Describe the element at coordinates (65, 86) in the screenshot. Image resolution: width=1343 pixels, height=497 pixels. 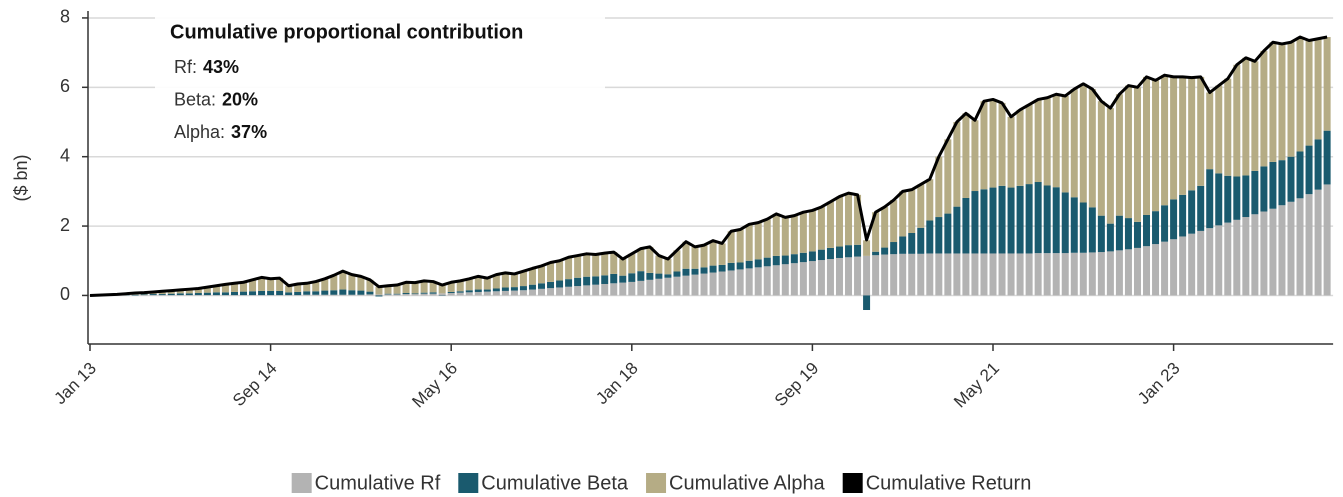
I see `y-tick-label: 6` at that location.